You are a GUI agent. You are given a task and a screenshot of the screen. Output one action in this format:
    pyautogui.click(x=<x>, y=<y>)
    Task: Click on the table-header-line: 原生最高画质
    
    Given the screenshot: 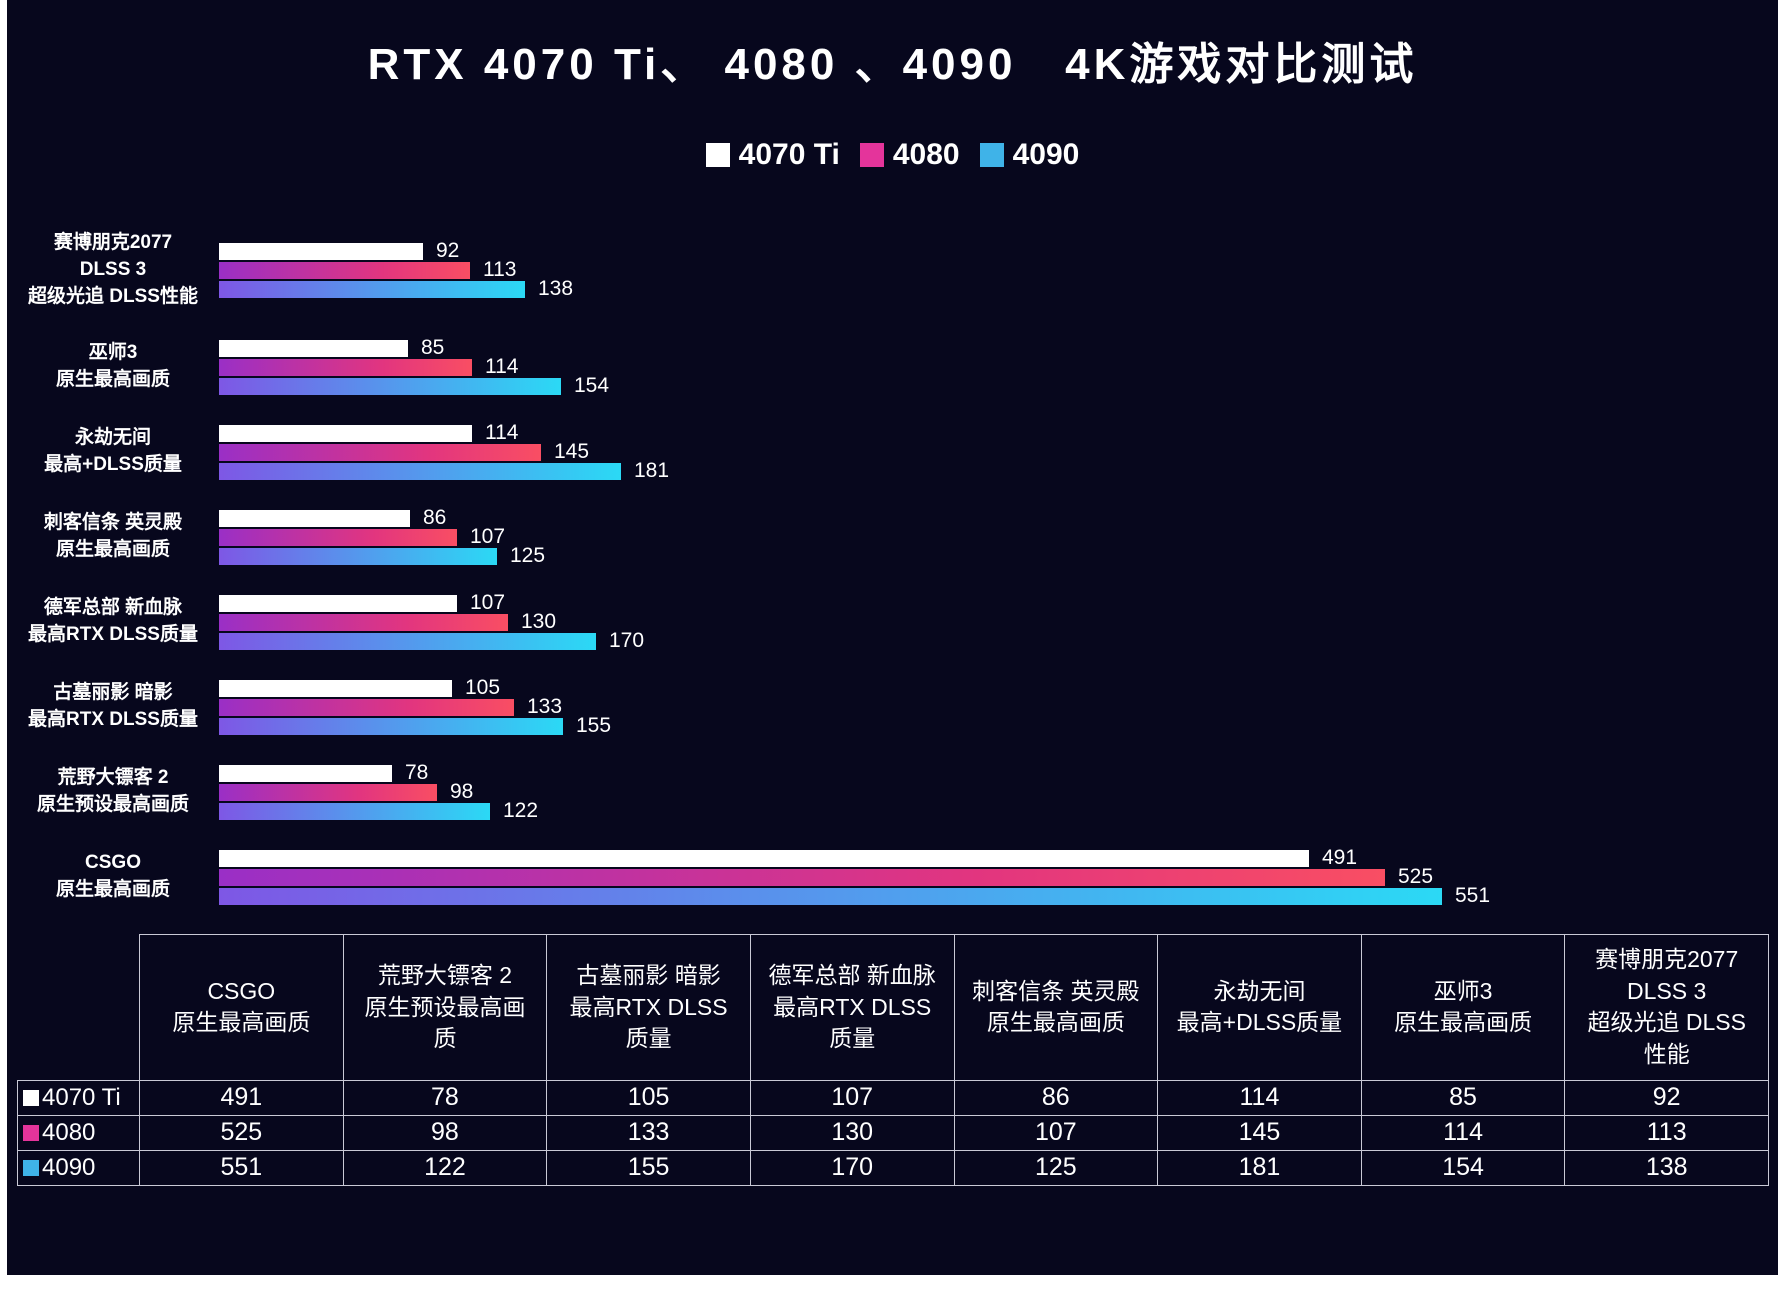 What is the action you would take?
    pyautogui.click(x=241, y=1022)
    